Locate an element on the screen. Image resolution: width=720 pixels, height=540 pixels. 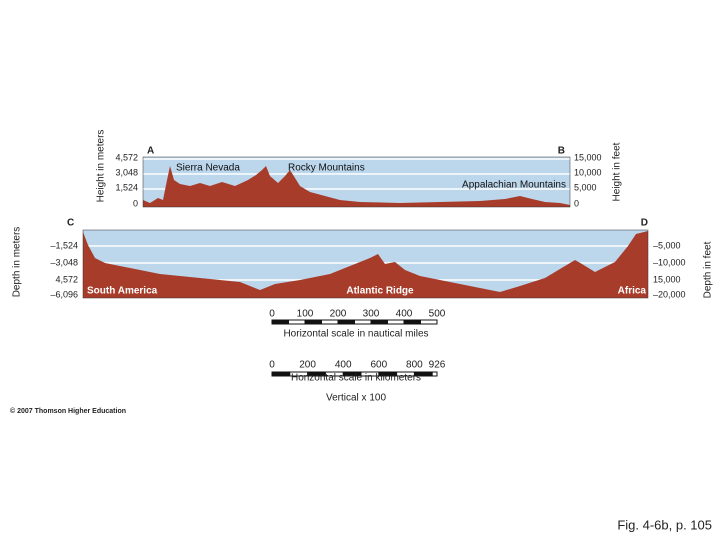
vertical-scale: Vertical x 100 is located at coordinates (356, 398).